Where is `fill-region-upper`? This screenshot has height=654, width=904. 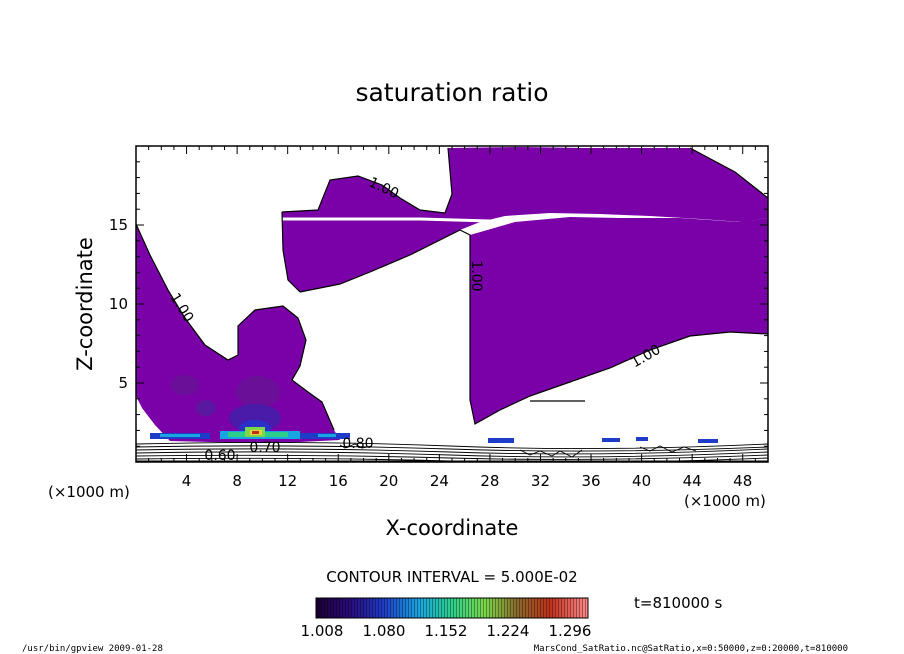 fill-region-upper is located at coordinates (525, 219).